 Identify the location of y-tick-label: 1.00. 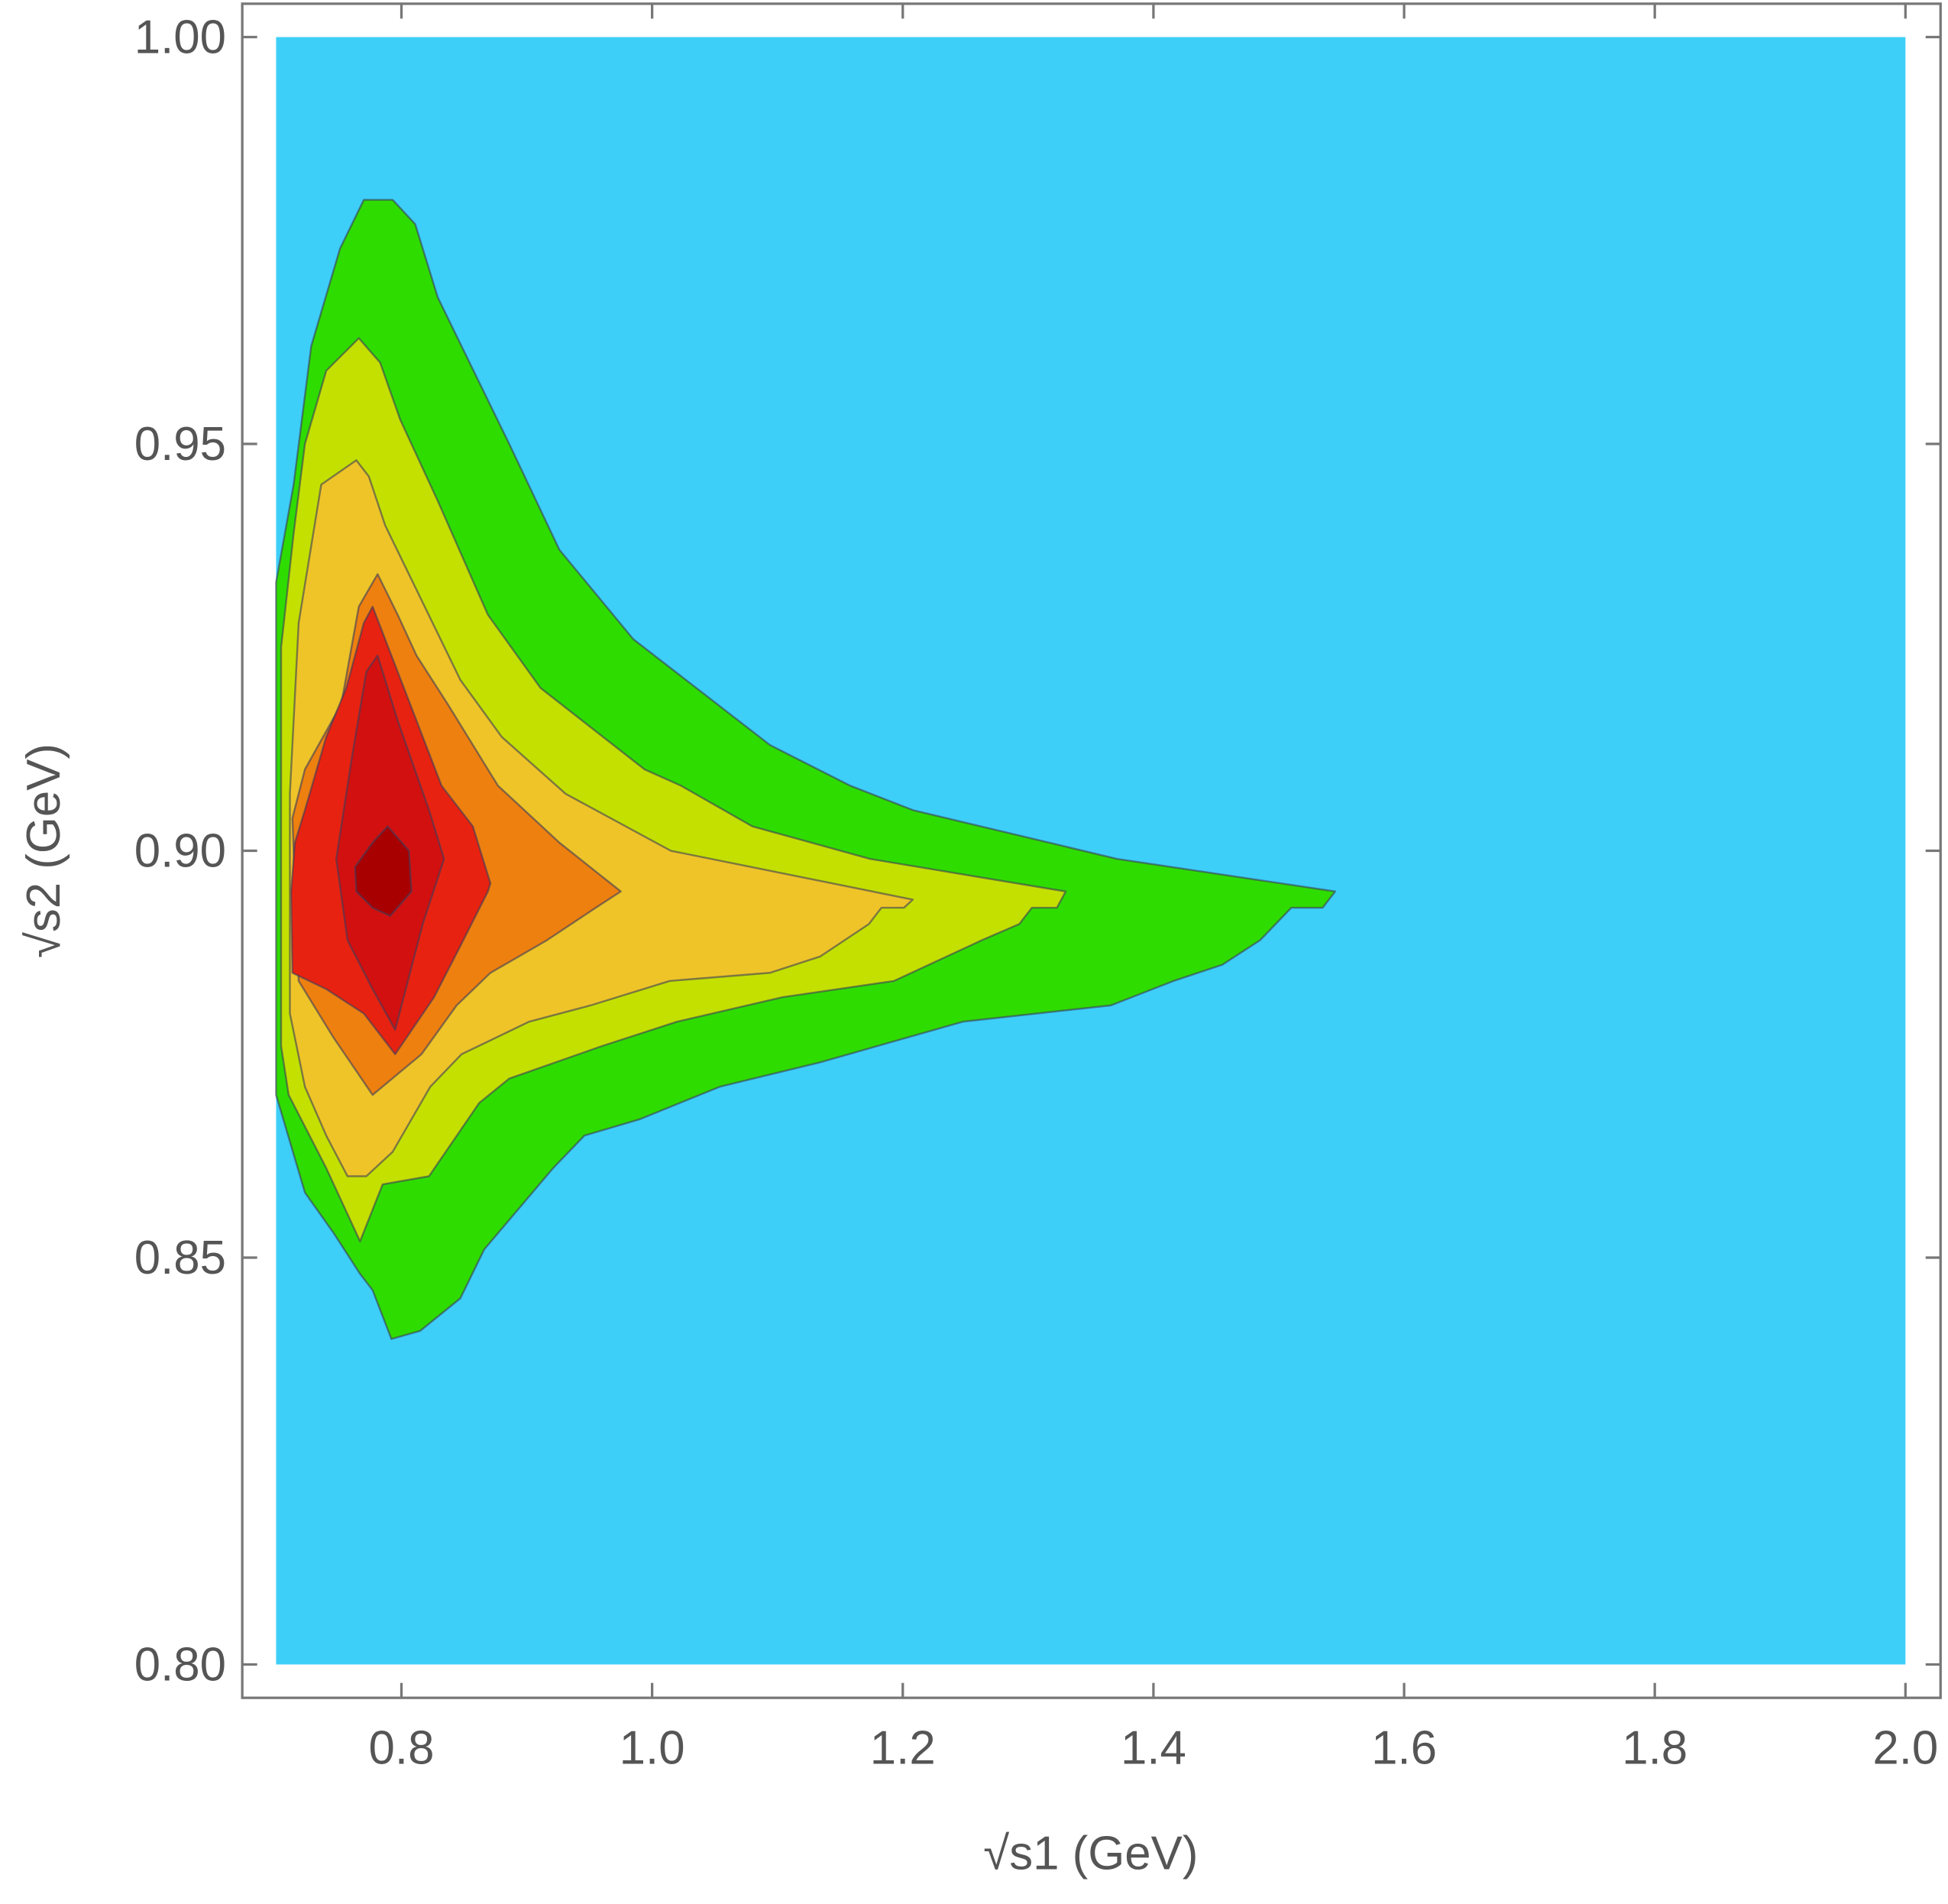
(180, 37).